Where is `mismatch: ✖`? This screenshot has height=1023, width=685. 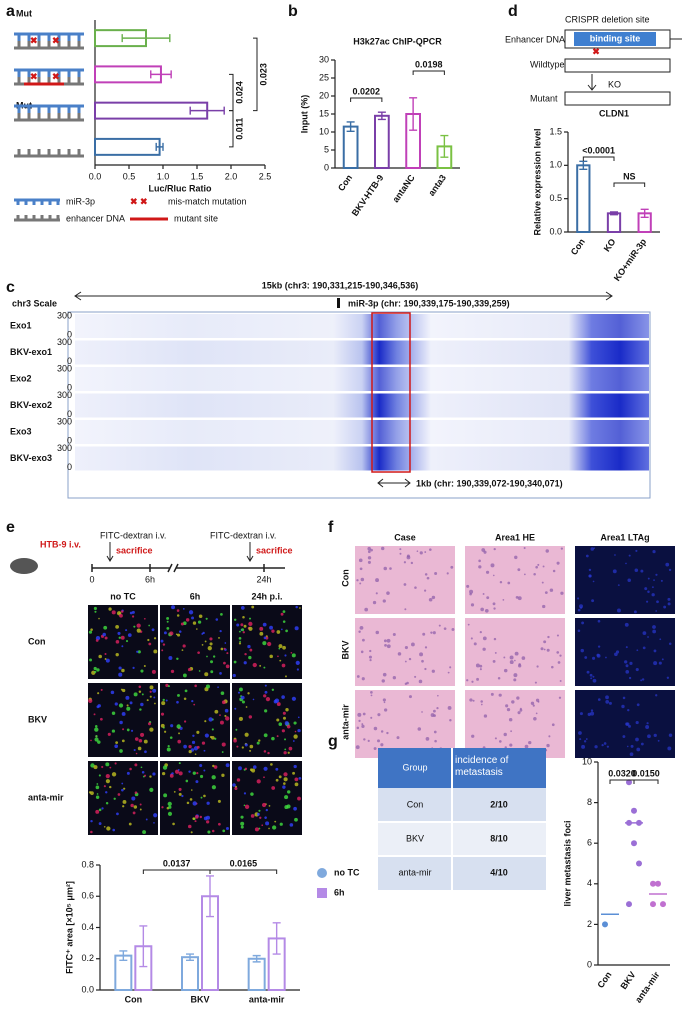 mismatch: ✖ is located at coordinates (34, 40).